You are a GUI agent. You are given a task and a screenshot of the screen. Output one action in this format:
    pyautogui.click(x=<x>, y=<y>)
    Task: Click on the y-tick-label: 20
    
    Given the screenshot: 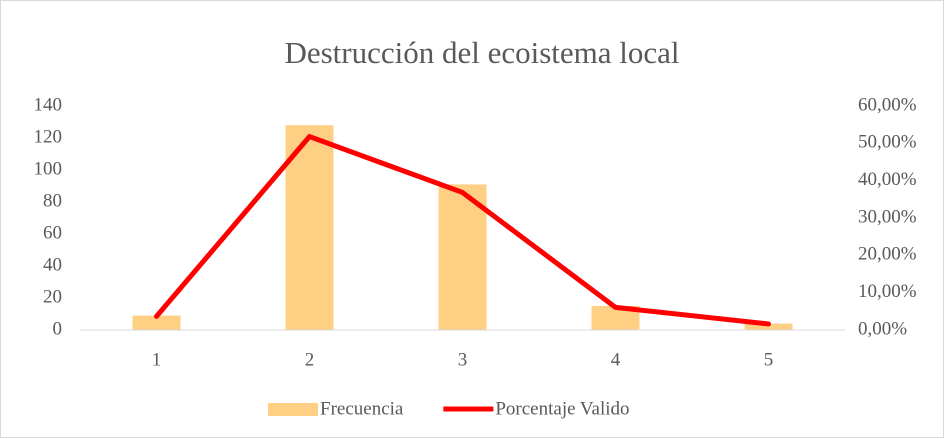 What is the action you would take?
    pyautogui.click(x=52, y=296)
    